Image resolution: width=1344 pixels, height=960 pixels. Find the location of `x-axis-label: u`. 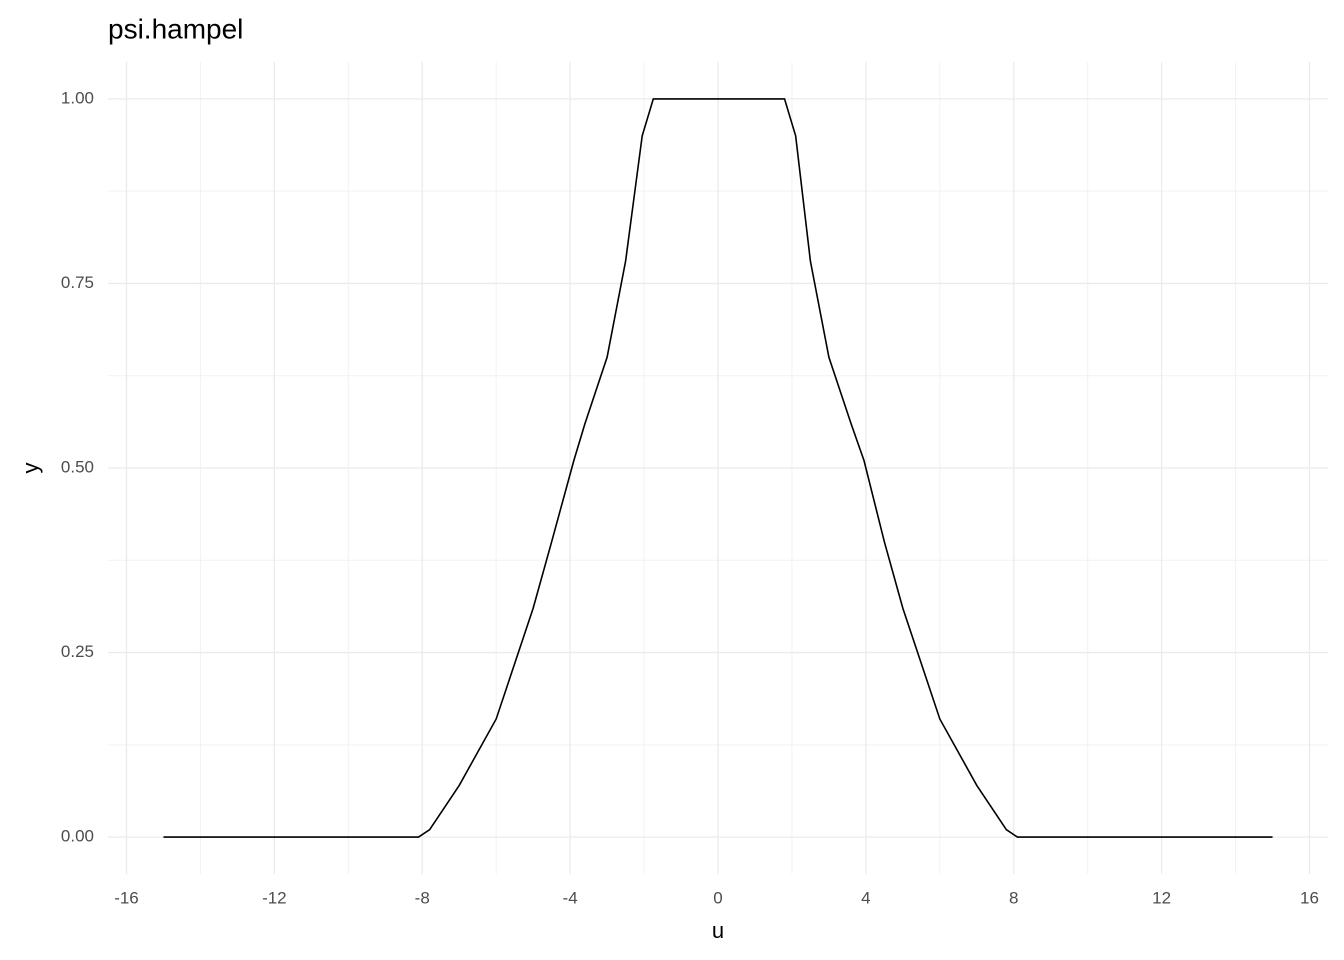

x-axis-label: u is located at coordinates (718, 930).